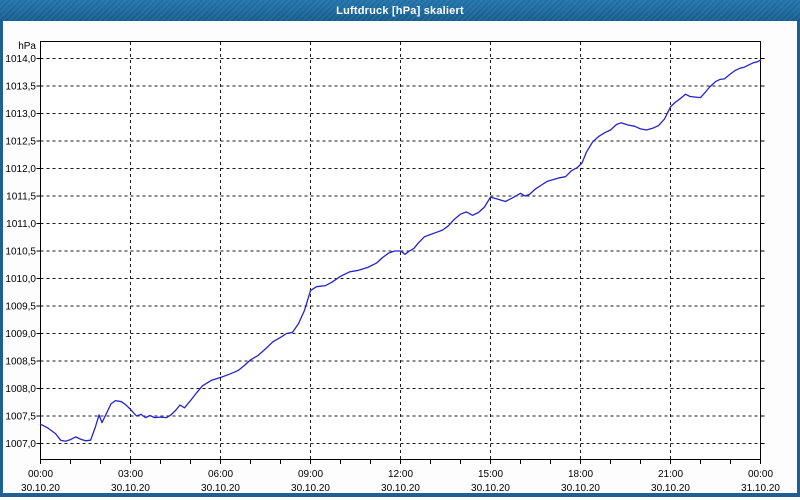 The width and height of the screenshot is (800, 500). I want to click on y-axis-tick-label: 1007,5, so click(20, 417).